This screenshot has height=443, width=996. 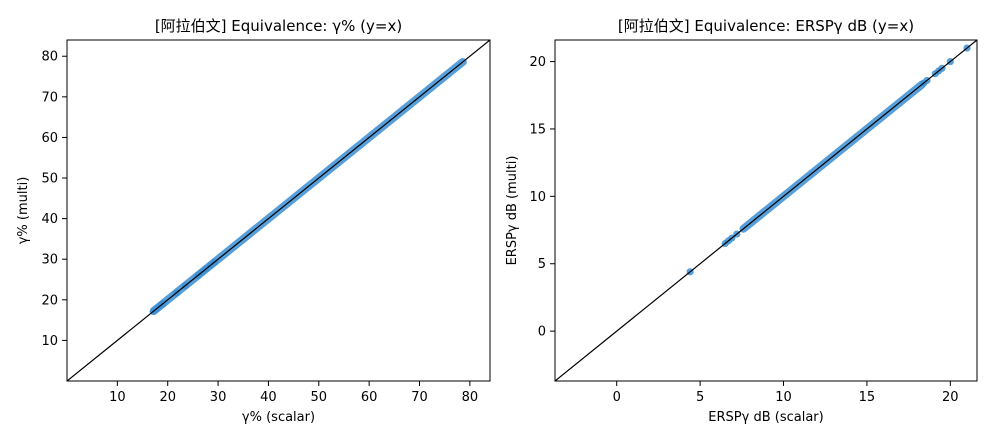 I want to click on right-x-axis-label: ERSPγ dB (scalar), so click(x=765, y=417).